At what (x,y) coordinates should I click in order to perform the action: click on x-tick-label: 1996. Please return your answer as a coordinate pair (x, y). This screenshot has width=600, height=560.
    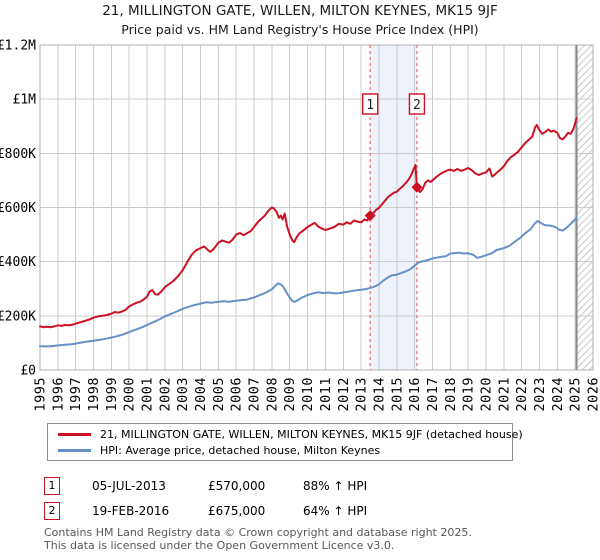
    Looking at the image, I should click on (58, 394).